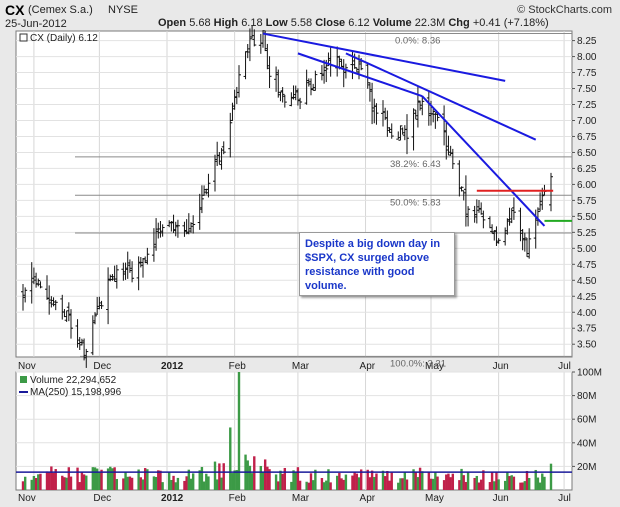 The width and height of the screenshot is (620, 507). Describe the element at coordinates (60, 10) in the screenshot. I see `company-name: (Cemex S.a.)` at that location.